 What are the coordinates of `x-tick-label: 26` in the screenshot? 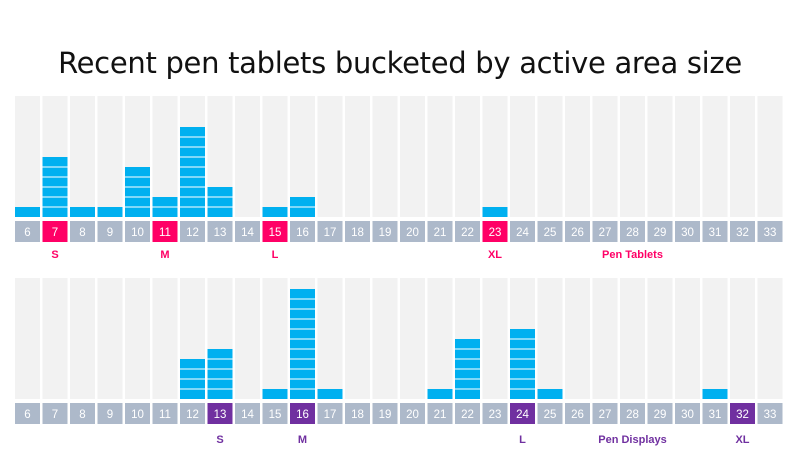 It's located at (577, 415).